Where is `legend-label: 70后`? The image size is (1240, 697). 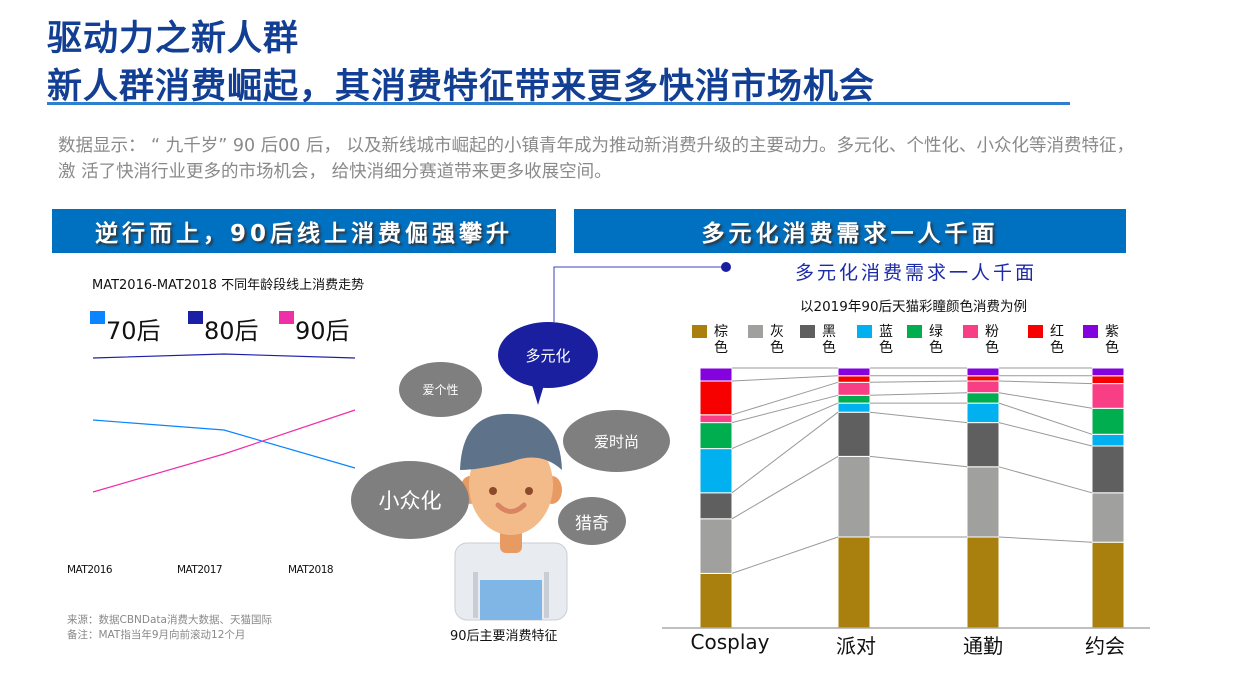 legend-label: 70后 is located at coordinates (133, 331).